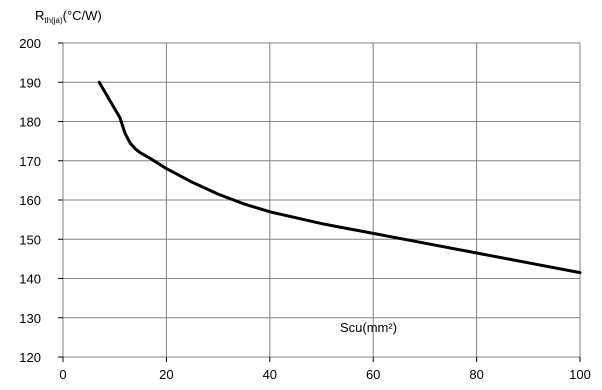 This screenshot has width=602, height=390. I want to click on y-tick-label: 170, so click(30, 161).